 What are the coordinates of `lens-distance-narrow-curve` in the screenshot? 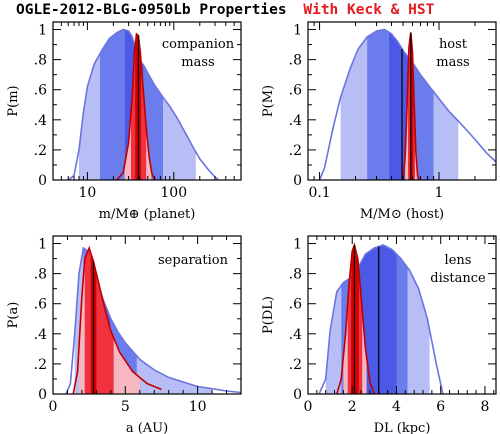 It's located at (356, 318).